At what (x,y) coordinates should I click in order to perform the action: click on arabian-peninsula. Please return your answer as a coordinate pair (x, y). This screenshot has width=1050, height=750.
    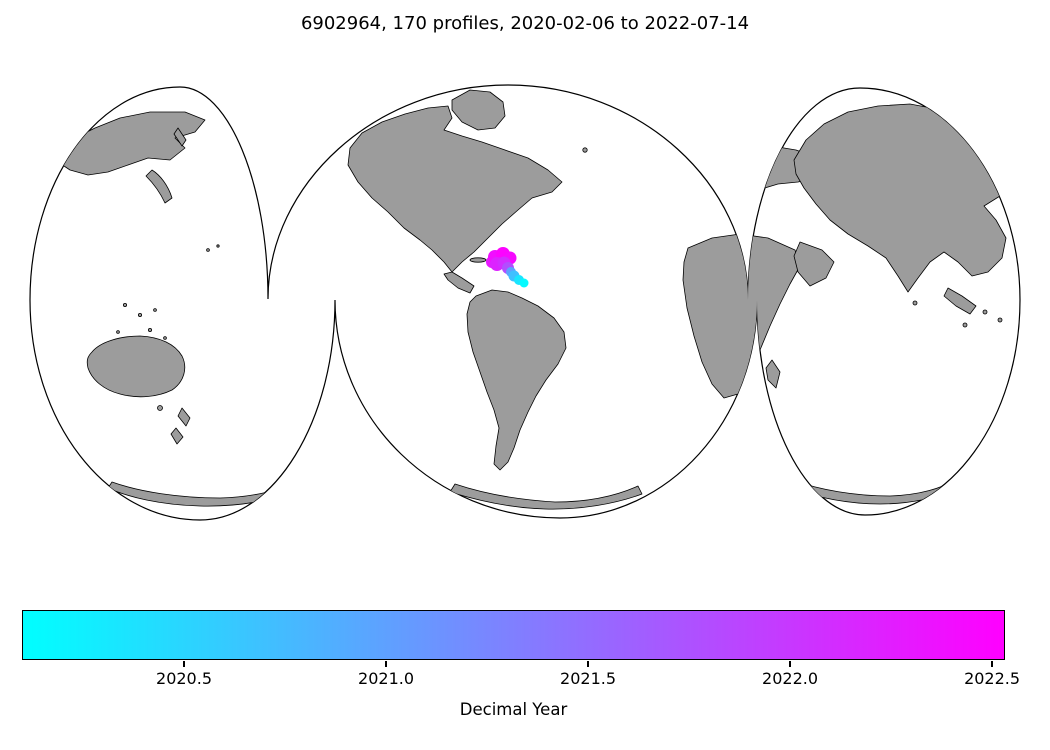
    Looking at the image, I should click on (814, 264).